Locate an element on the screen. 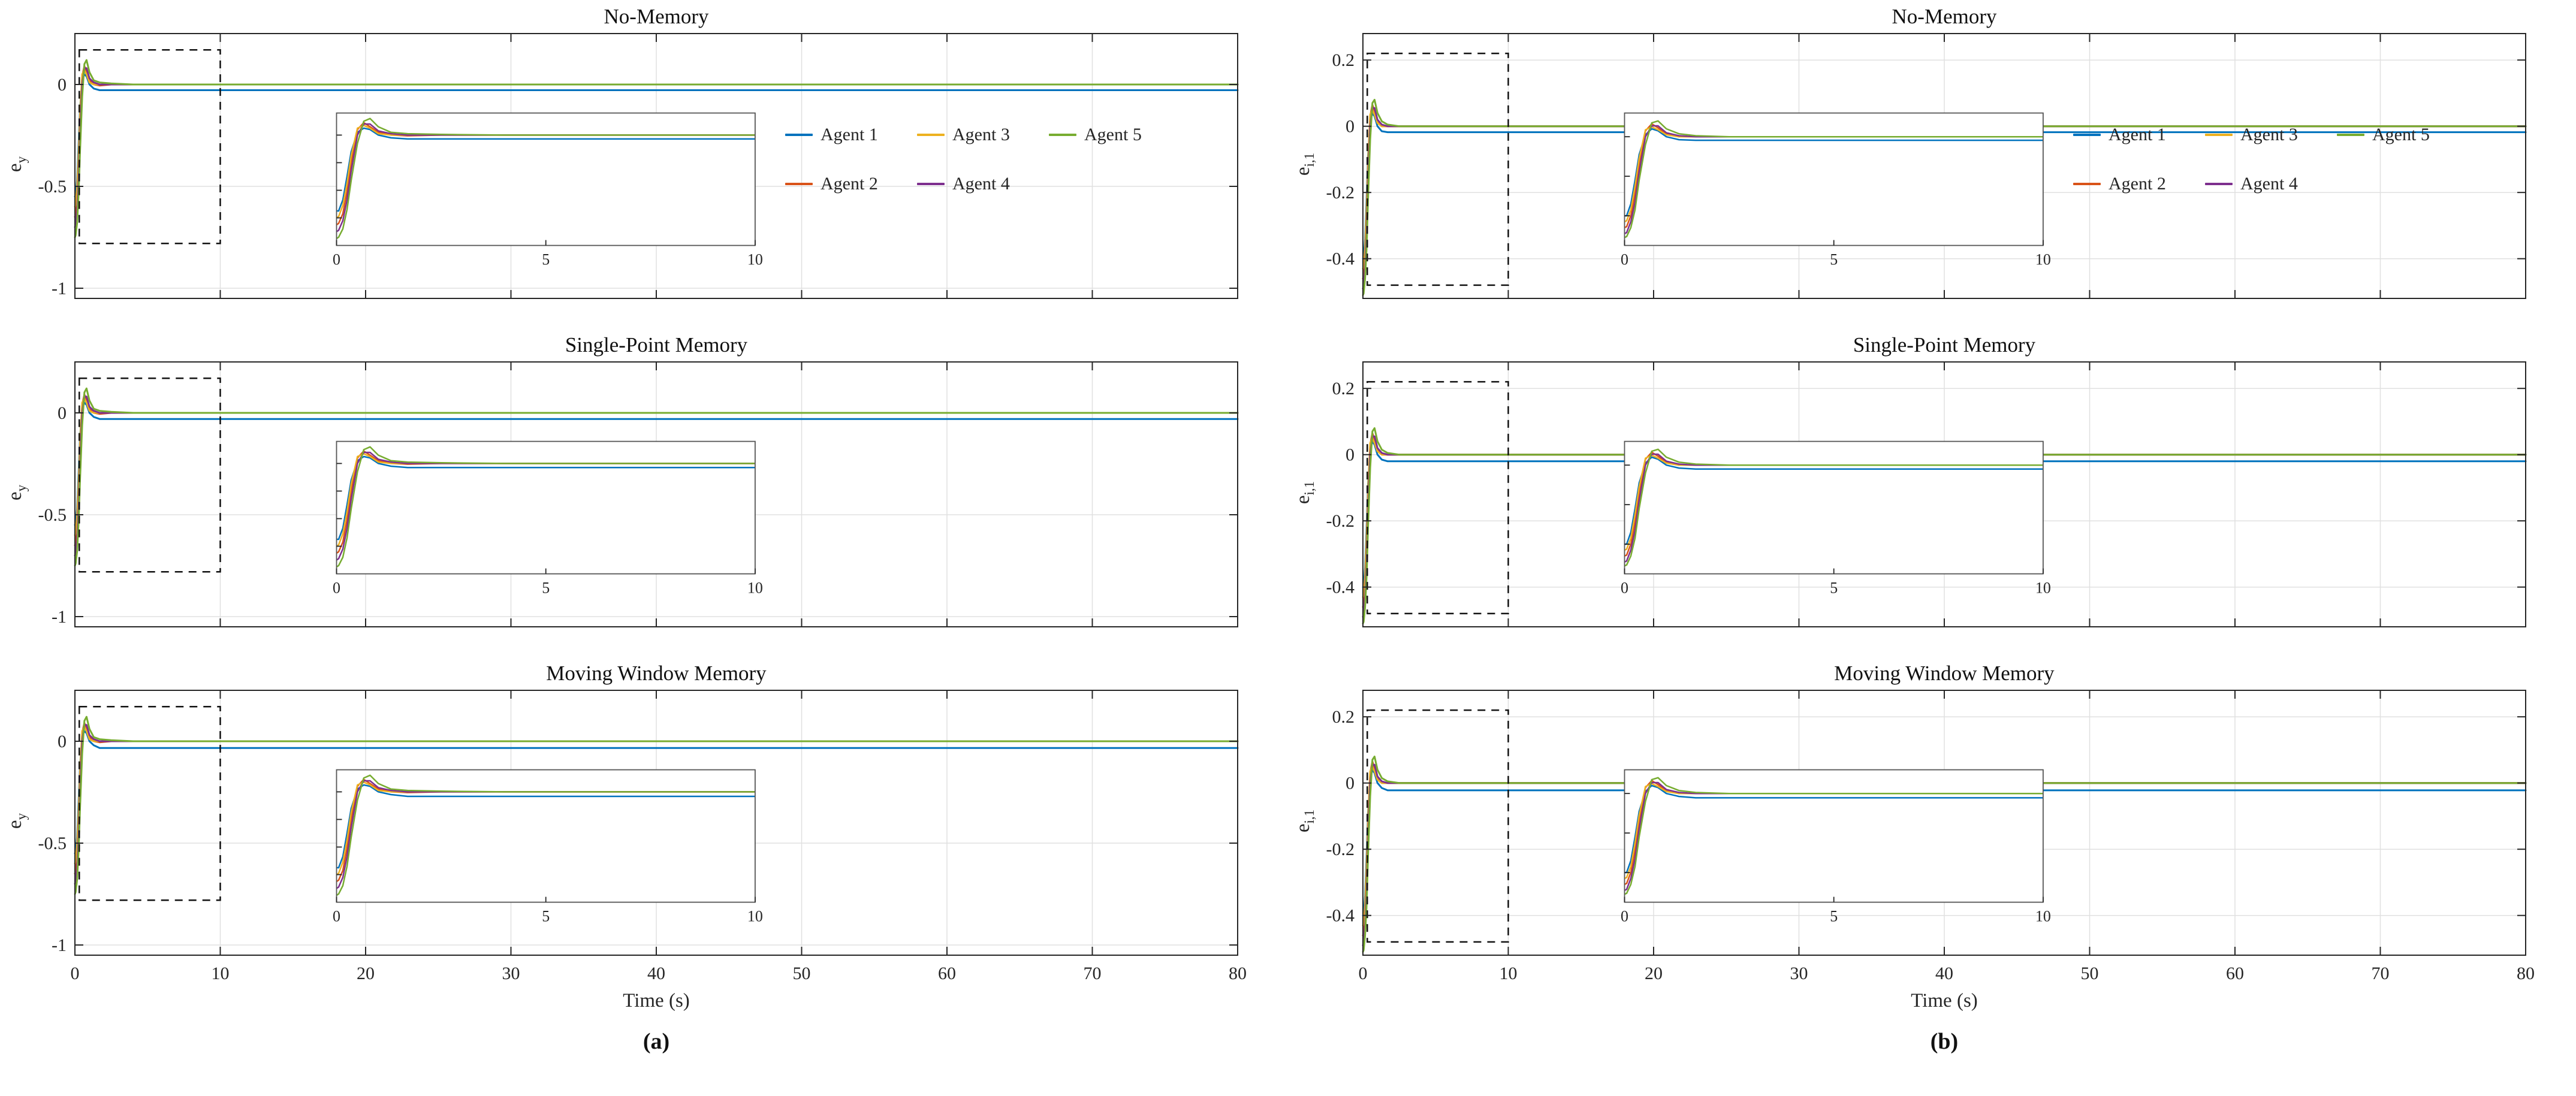  plot-title: Single-Point Memory is located at coordinates (656, 345).